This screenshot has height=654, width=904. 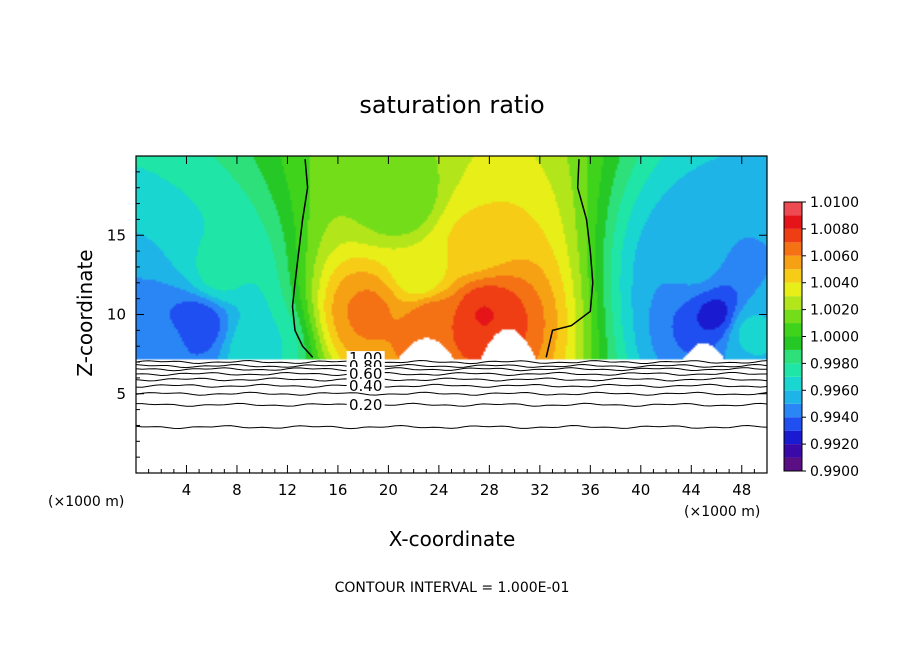 I want to click on x-unit-left: (×1000 m), so click(x=86, y=502).